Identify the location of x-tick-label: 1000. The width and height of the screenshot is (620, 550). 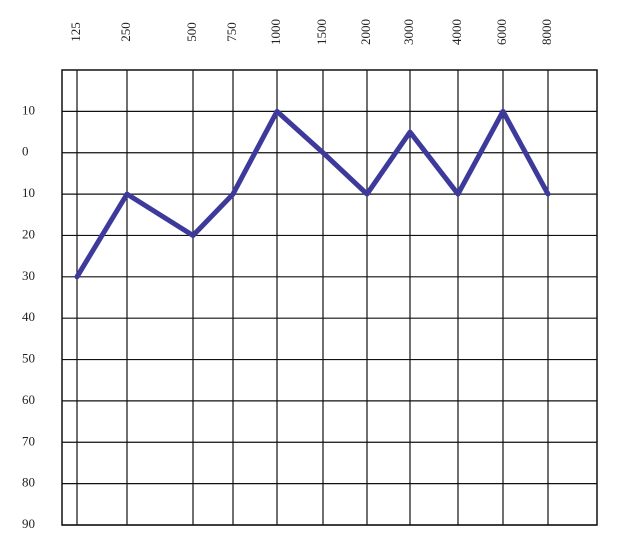
(275, 32).